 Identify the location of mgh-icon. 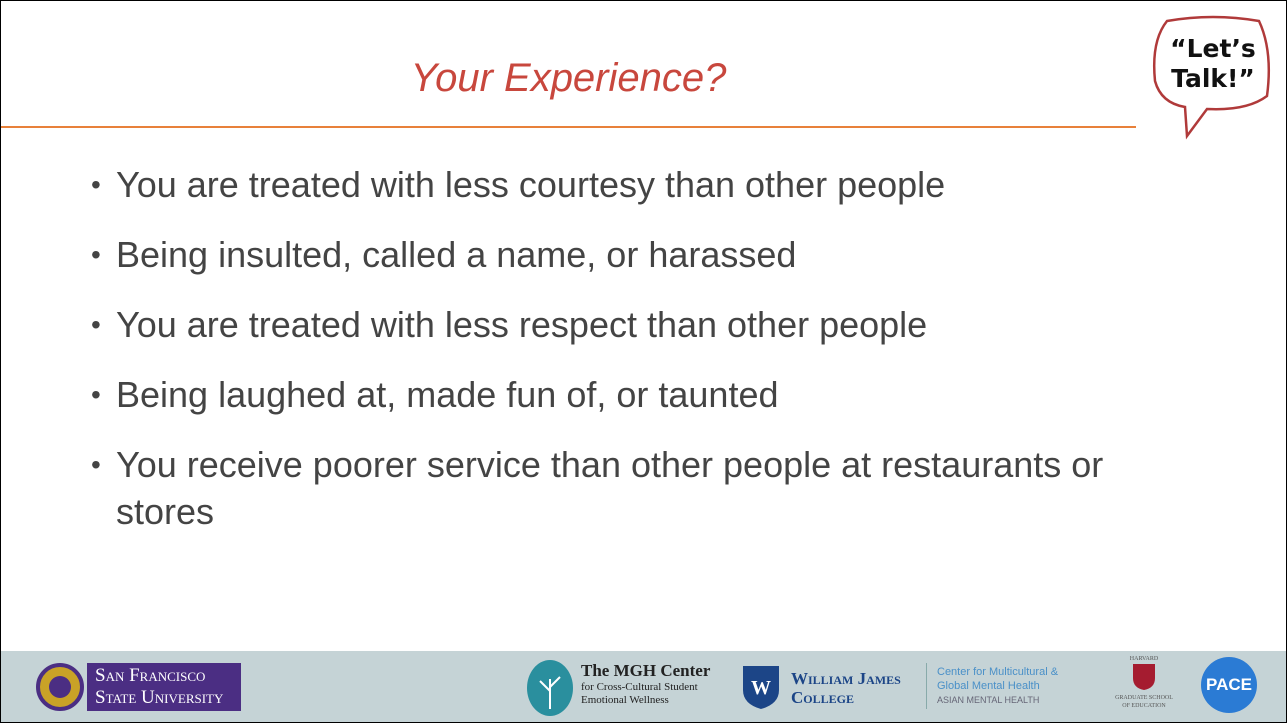
(550, 688).